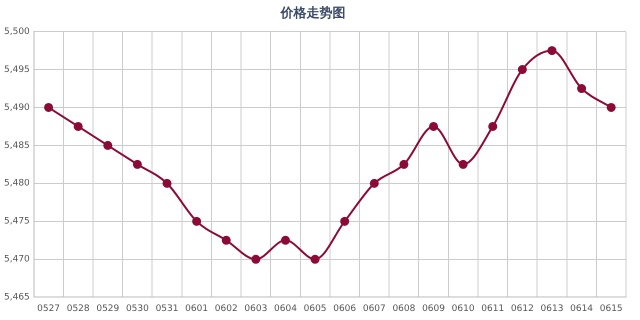 The width and height of the screenshot is (640, 320). I want to click on x-tick-label: 0610, so click(463, 309).